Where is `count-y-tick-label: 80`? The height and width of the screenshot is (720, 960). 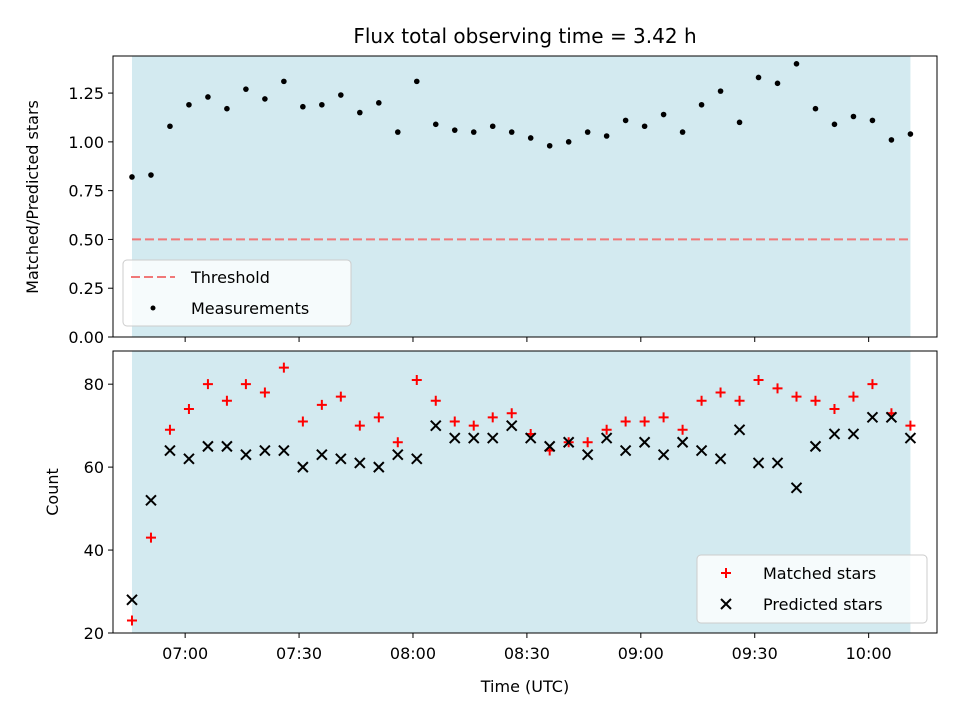
count-y-tick-label: 80 is located at coordinates (94, 384).